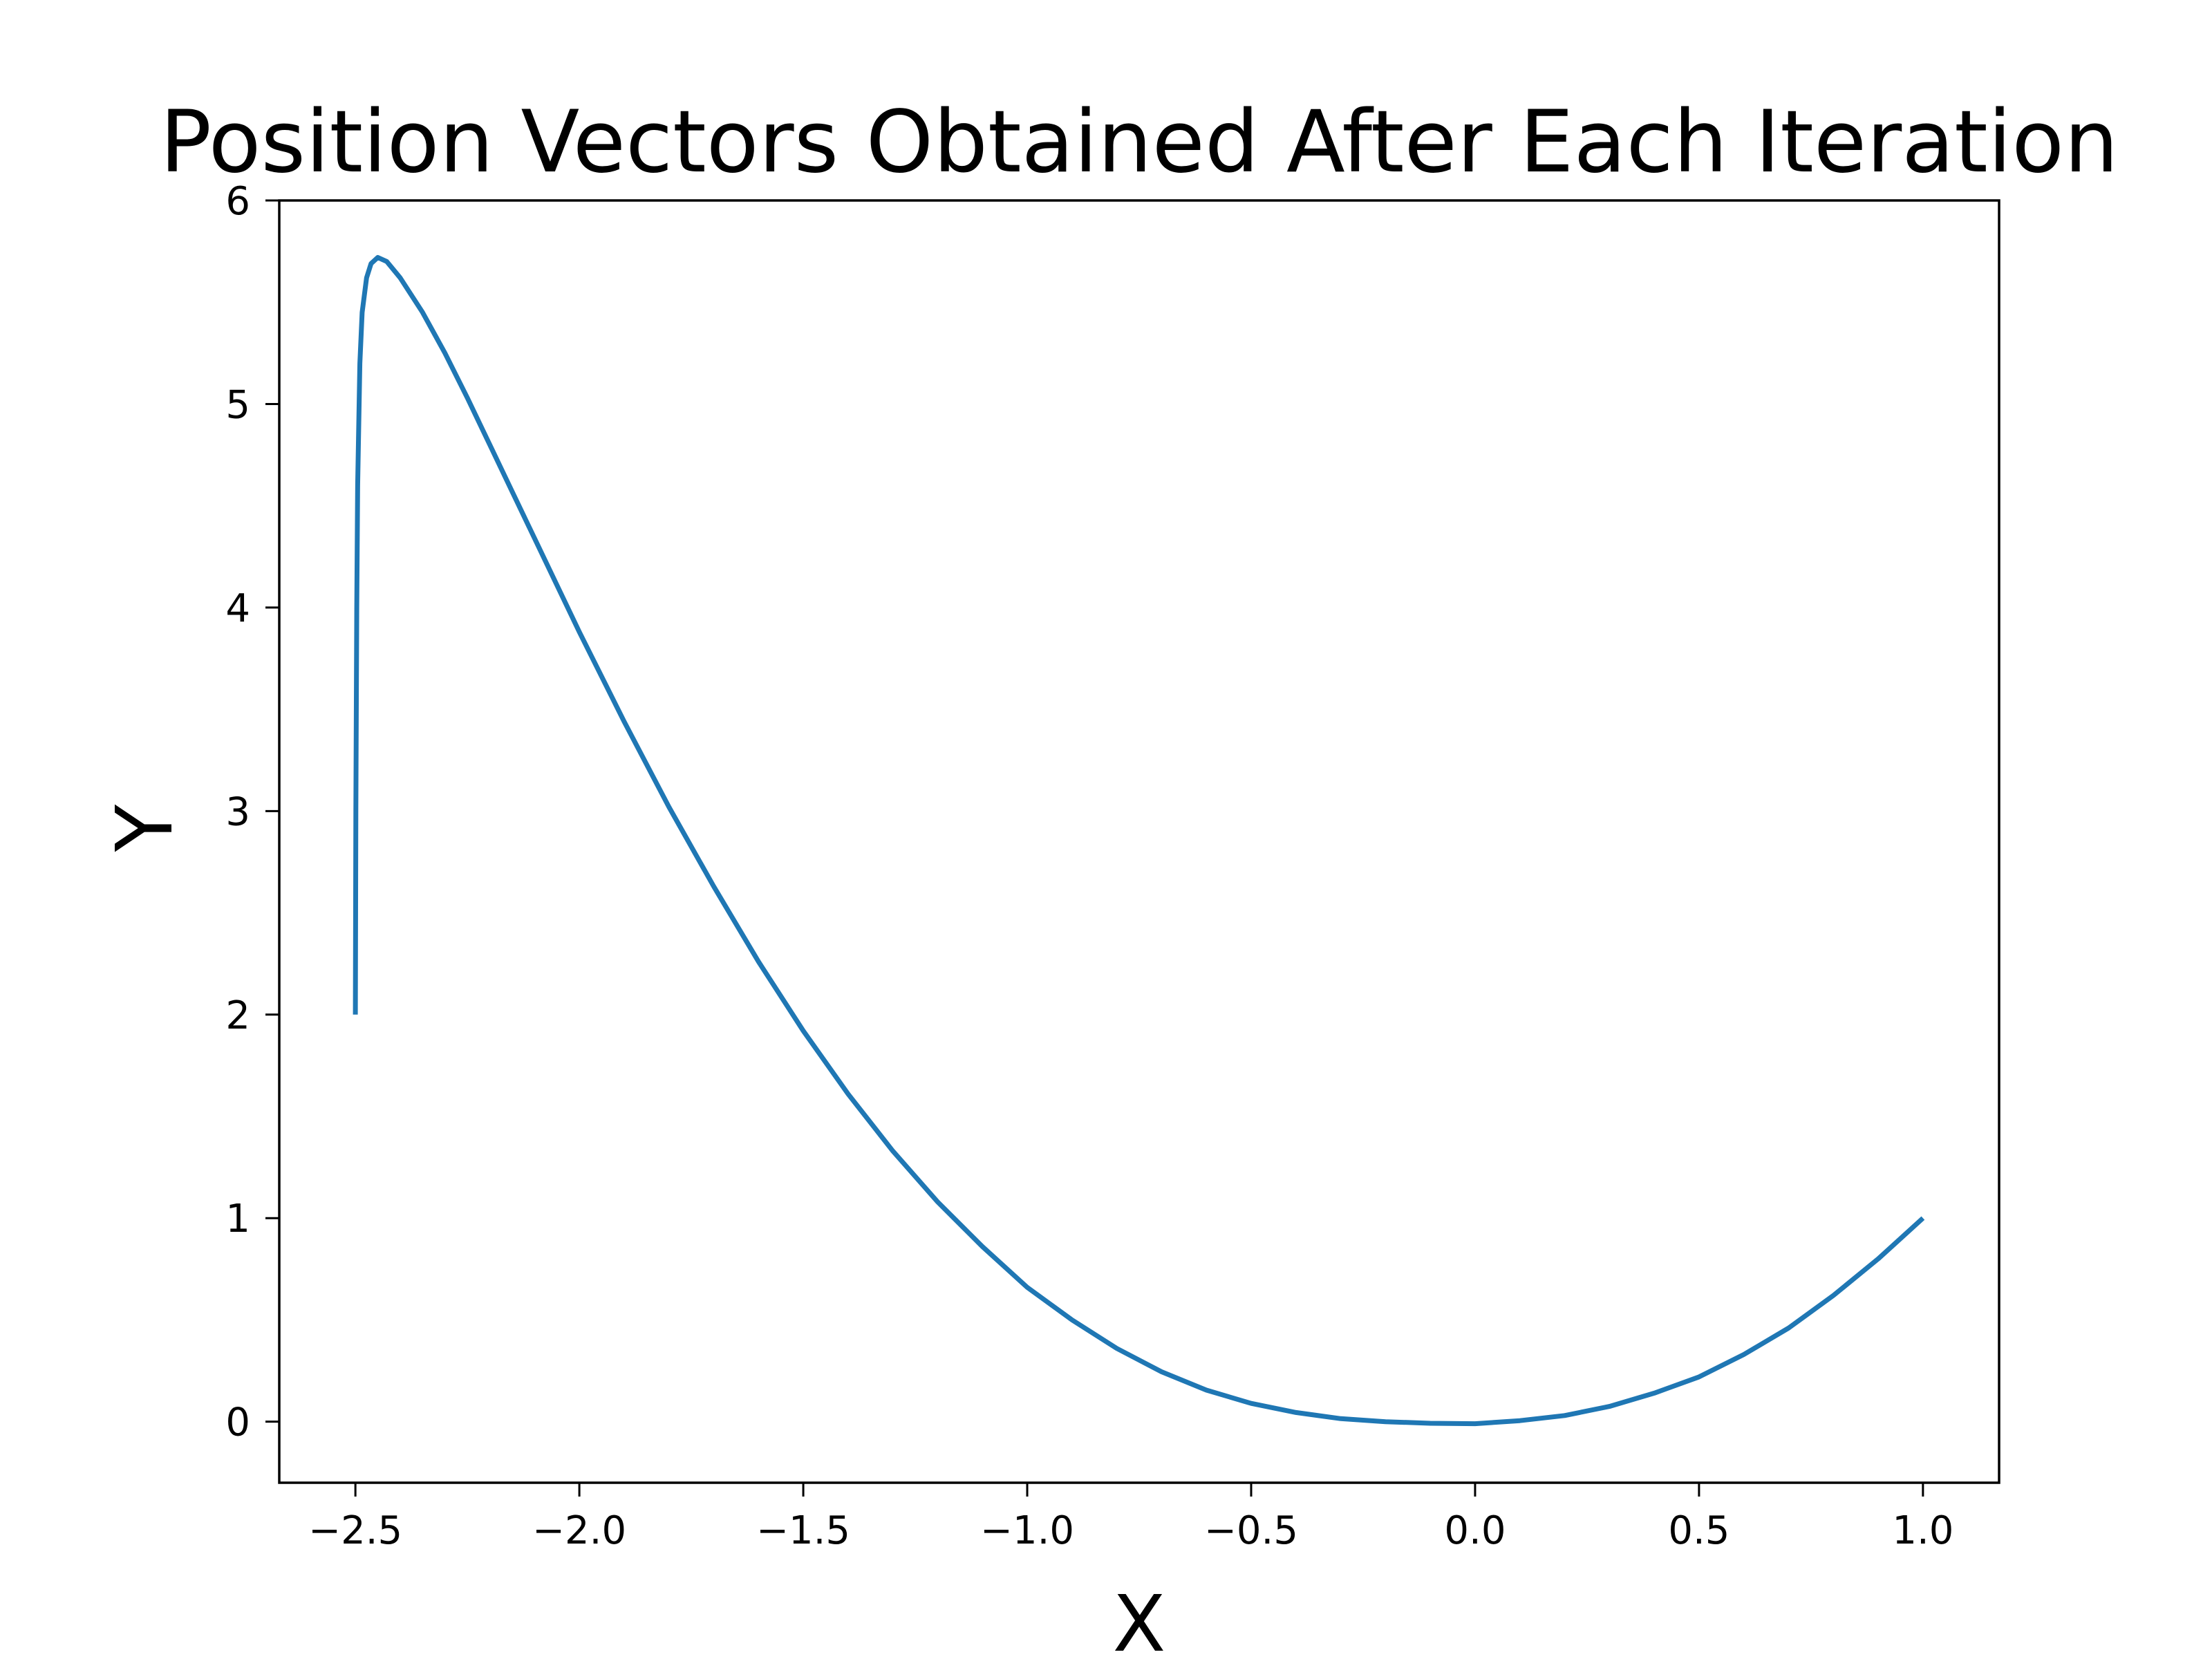  I want to click on y-tick-label: 4, so click(238, 608).